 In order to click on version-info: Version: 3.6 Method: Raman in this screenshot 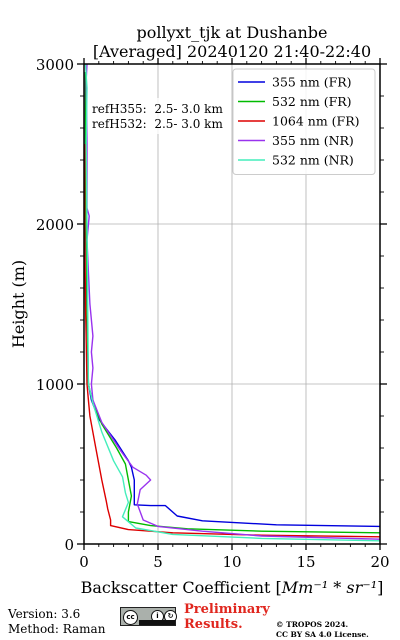, I will do `click(56, 622)`.